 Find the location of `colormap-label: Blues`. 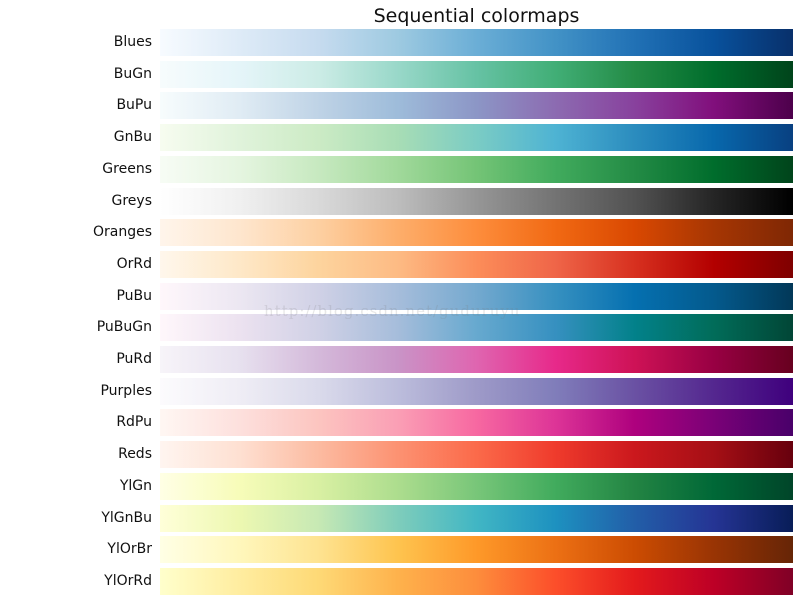

colormap-label: Blues is located at coordinates (132, 42).